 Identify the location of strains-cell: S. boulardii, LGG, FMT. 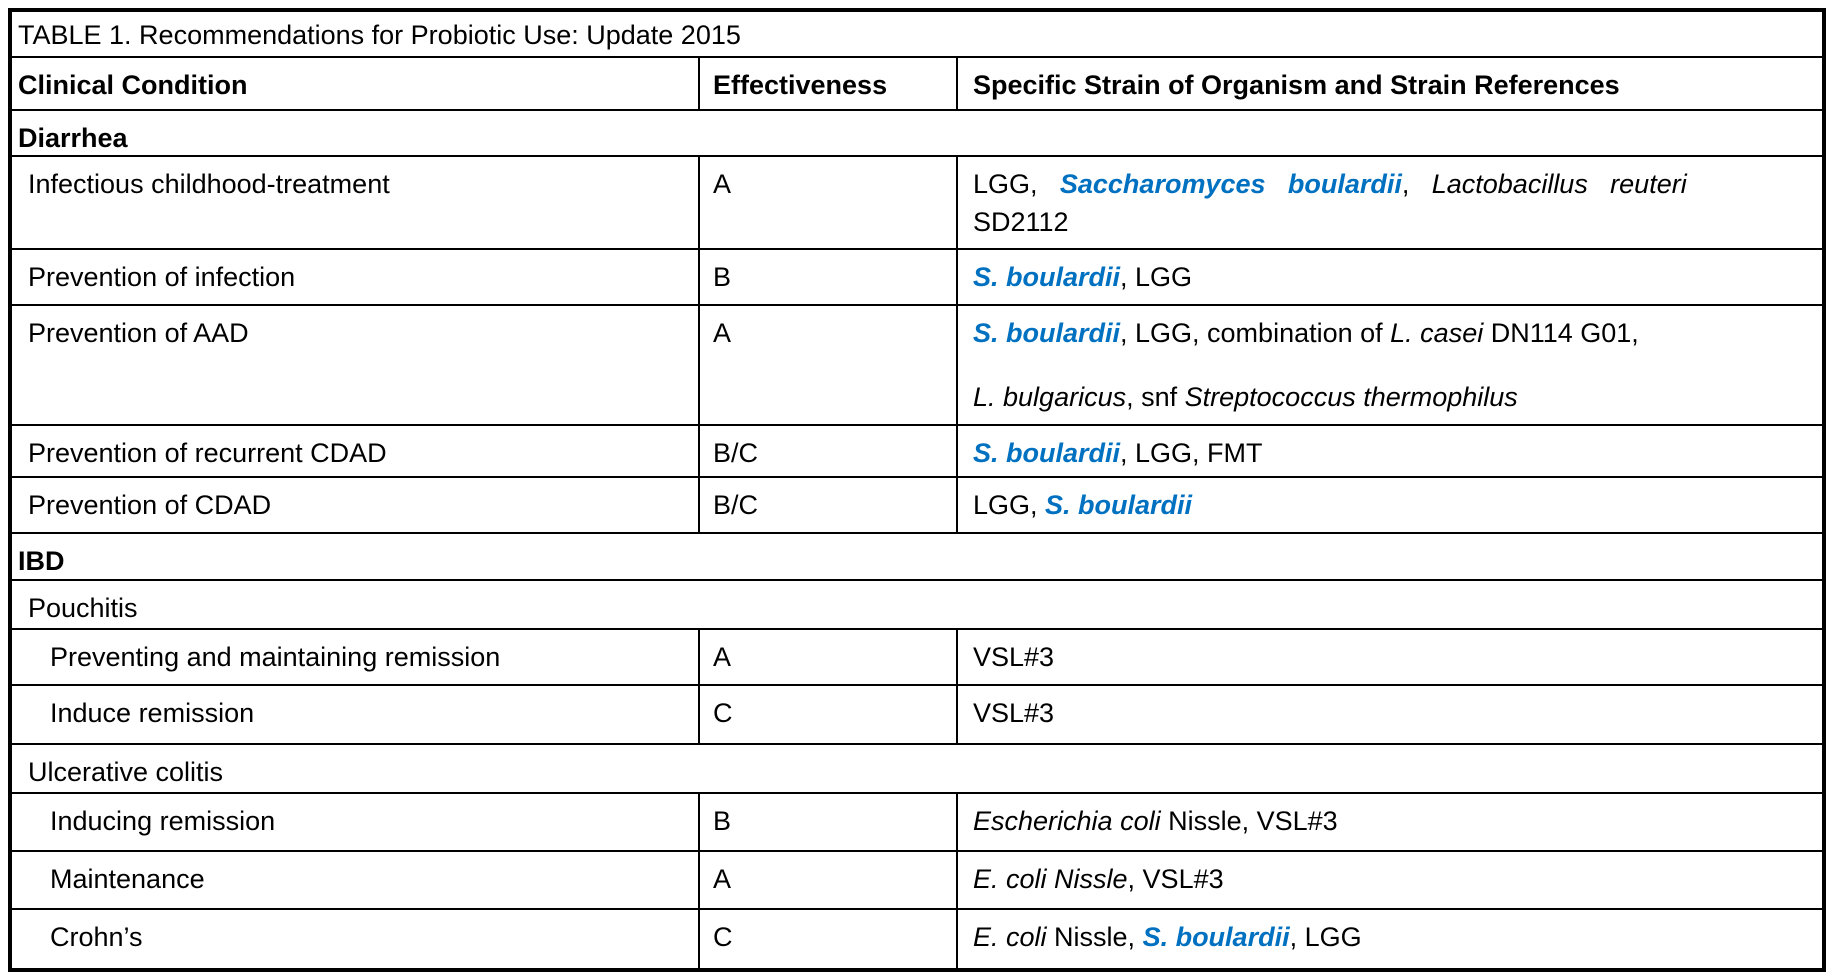
(1390, 451).